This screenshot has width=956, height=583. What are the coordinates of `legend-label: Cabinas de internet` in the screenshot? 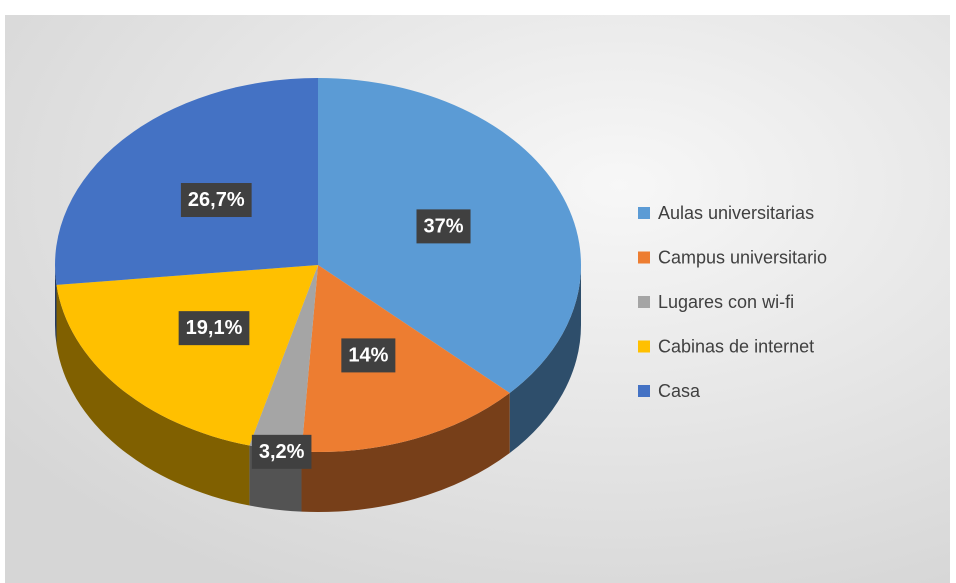 It's located at (736, 347).